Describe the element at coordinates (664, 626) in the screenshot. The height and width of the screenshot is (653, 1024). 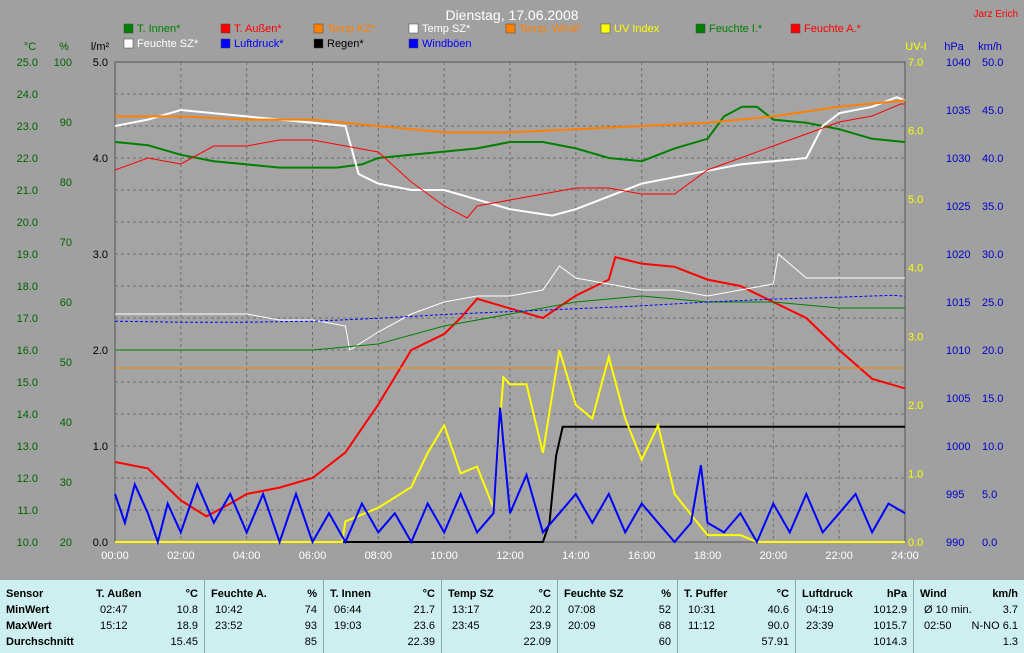
I see `stat-max-value: 68` at that location.